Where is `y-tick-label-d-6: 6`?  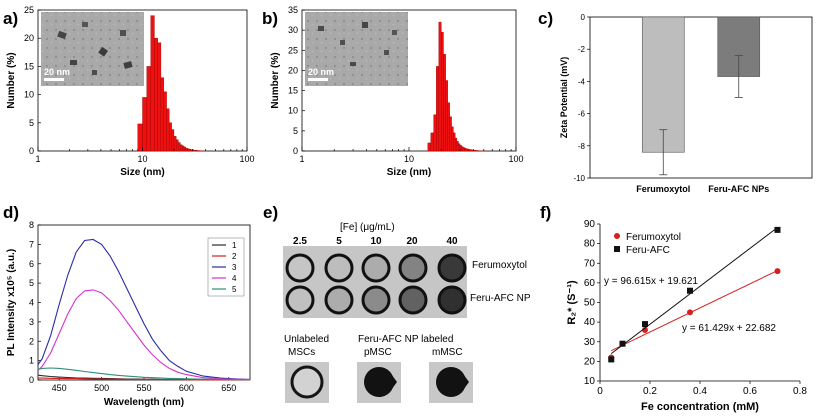 y-tick-label-d-6: 6 is located at coordinates (31, 264).